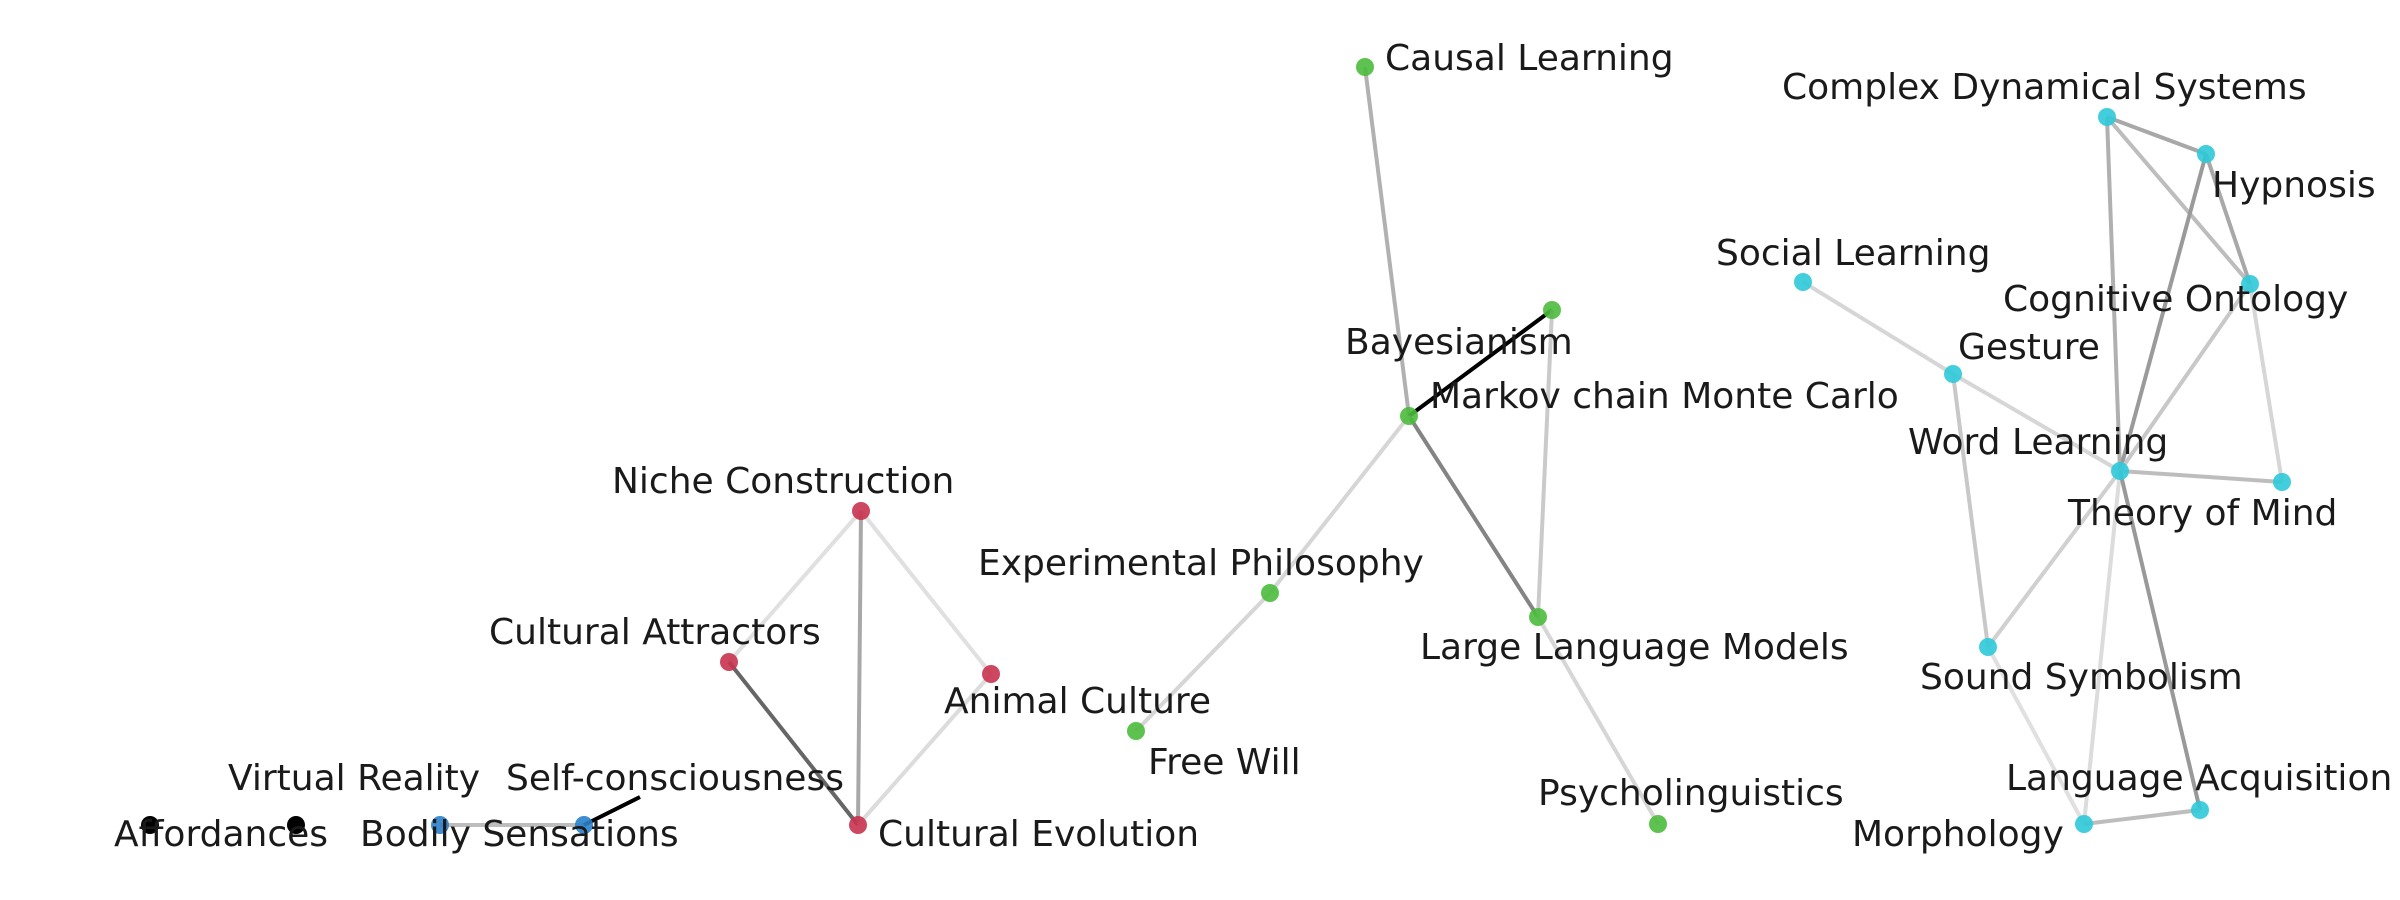 The height and width of the screenshot is (900, 2400). Describe the element at coordinates (2266, 383) in the screenshot. I see `edge-cognitive-ontology-theory-of-mind` at that location.